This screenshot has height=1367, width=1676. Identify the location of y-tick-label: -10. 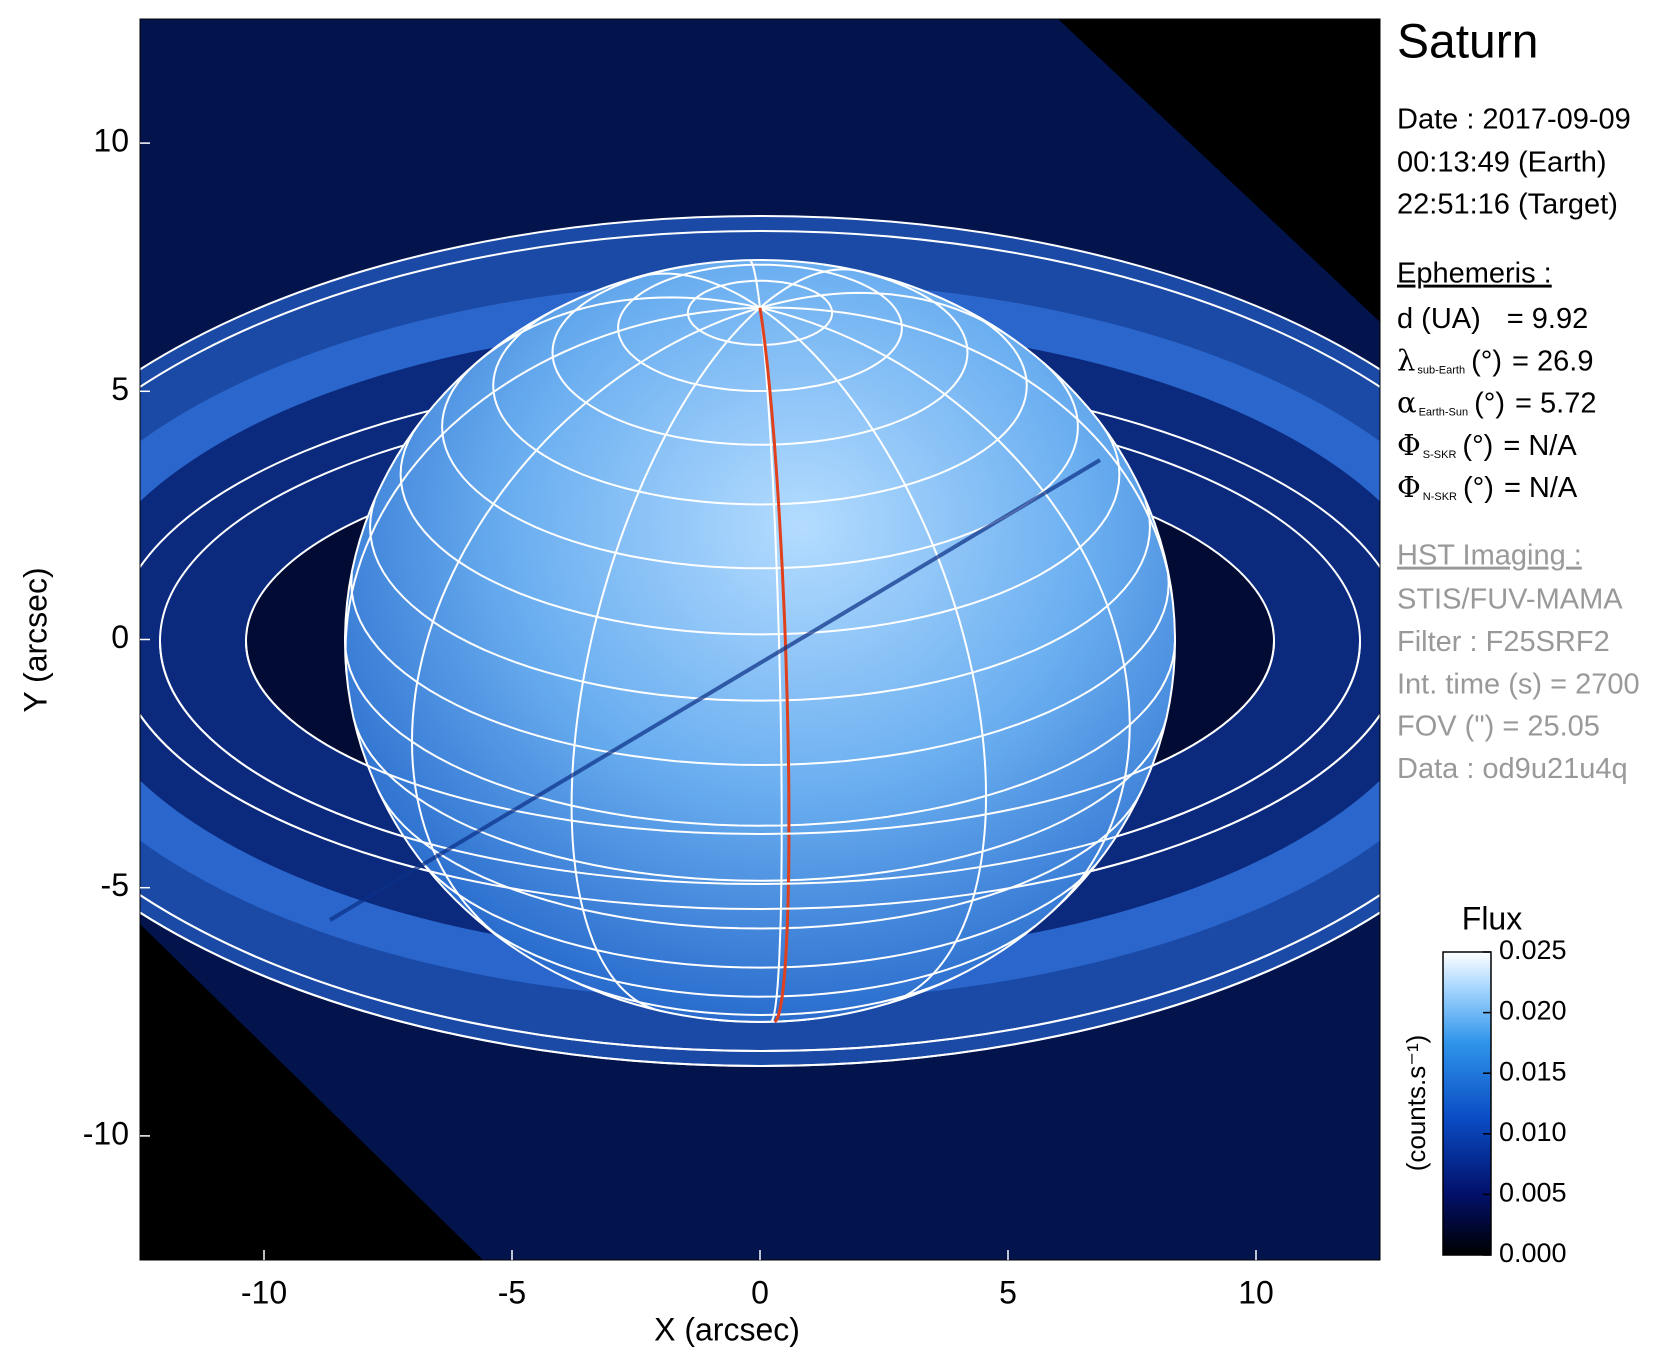
(106, 1133).